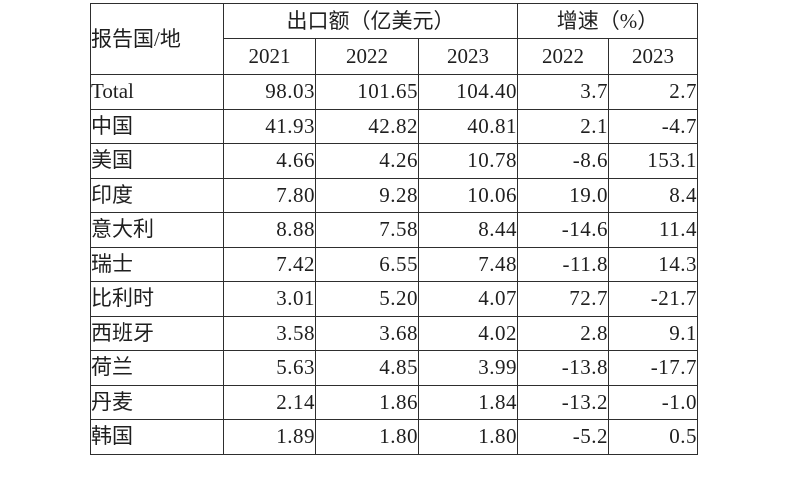 Image resolution: width=800 pixels, height=491 pixels. I want to click on cell-growth-2022: -13.2, so click(563, 402).